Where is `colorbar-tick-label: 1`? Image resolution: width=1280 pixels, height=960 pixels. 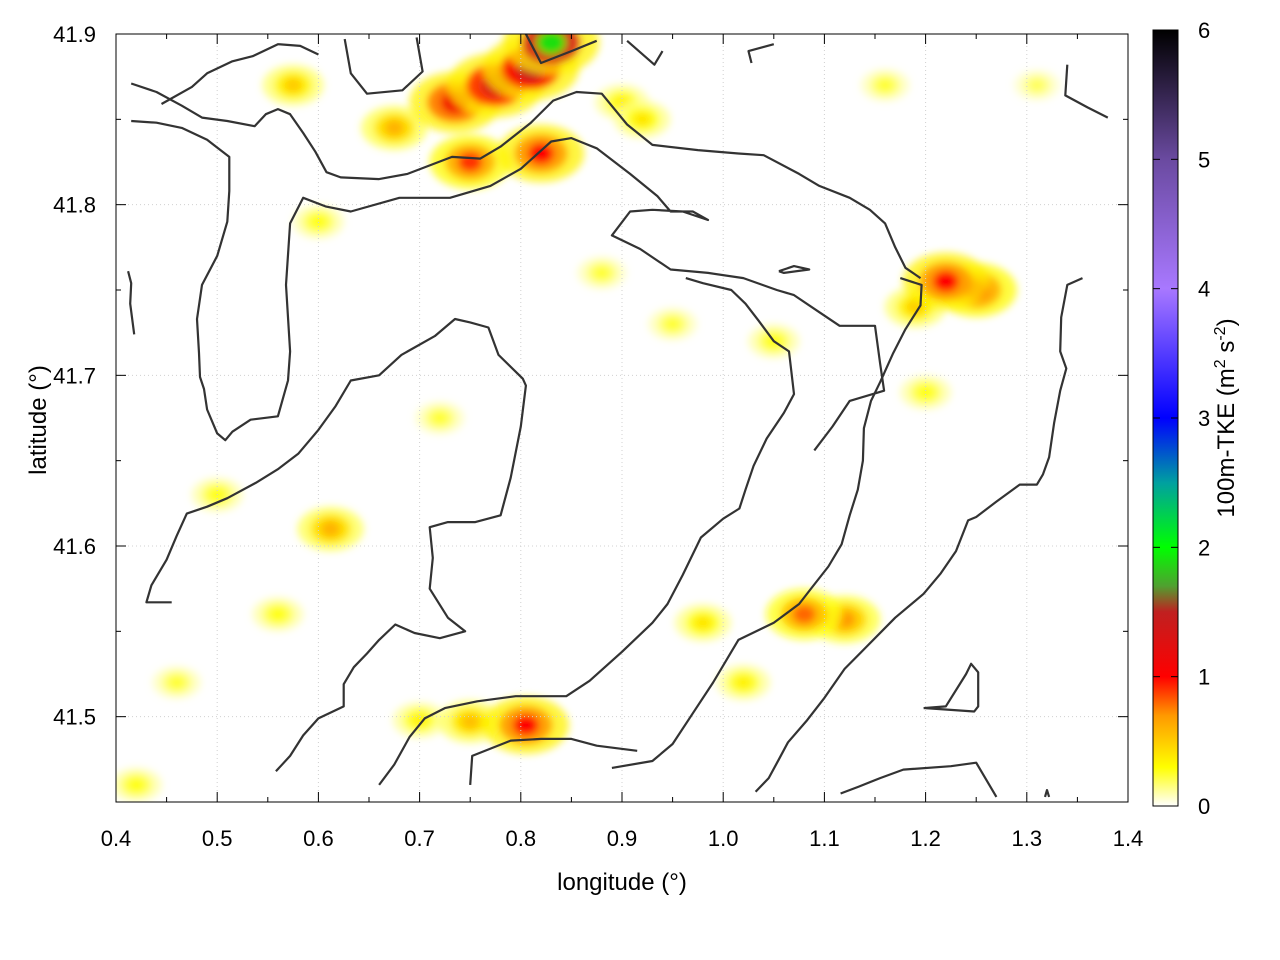 colorbar-tick-label: 1 is located at coordinates (1204, 677).